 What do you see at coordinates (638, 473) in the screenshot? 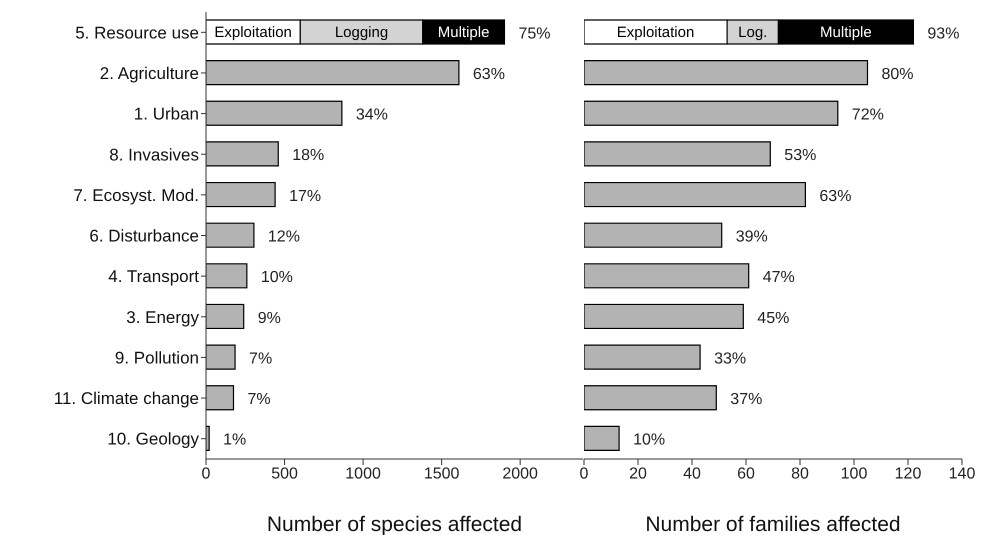
I see `x-tick-label: 20` at bounding box center [638, 473].